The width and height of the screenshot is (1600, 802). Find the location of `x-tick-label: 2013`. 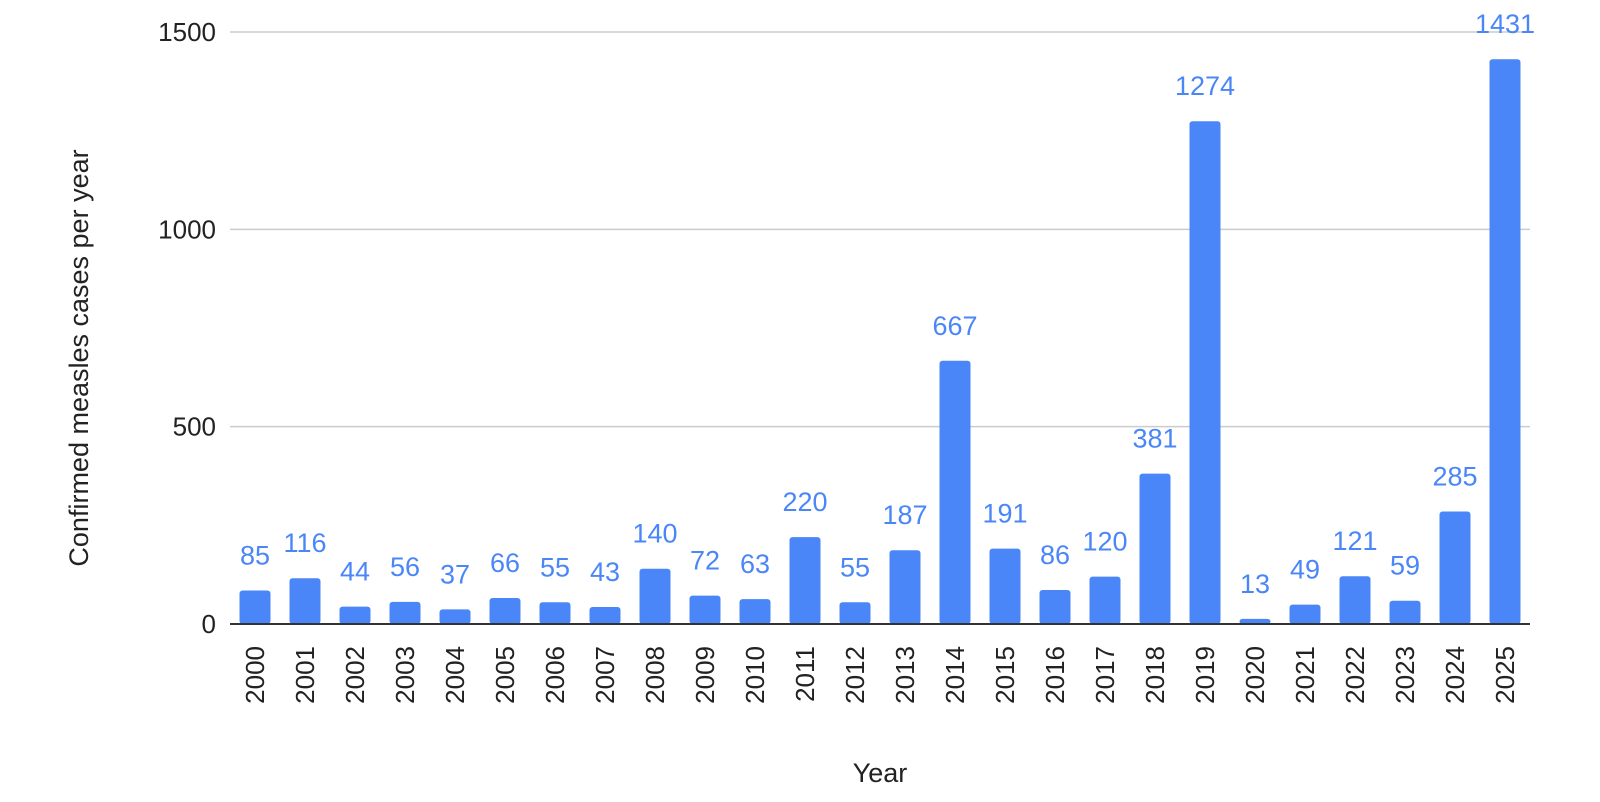

x-tick-label: 2013 is located at coordinates (905, 675).